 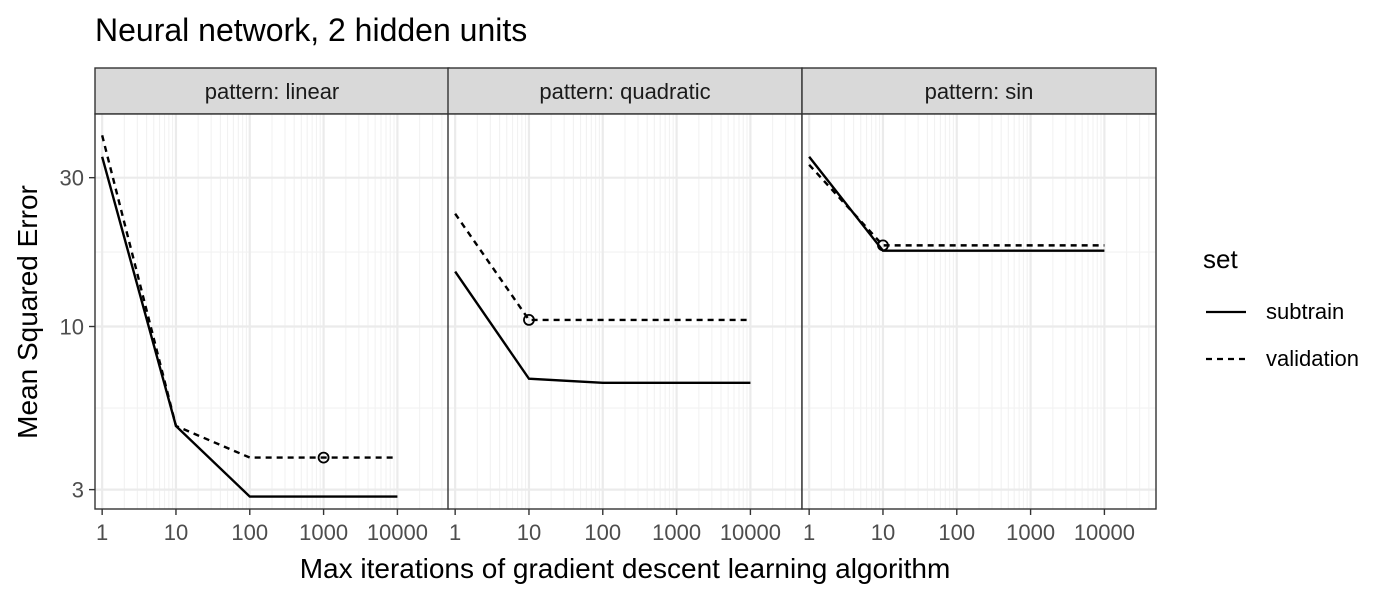 I want to click on facet-strip-label: pattern: sin, so click(x=979, y=91).